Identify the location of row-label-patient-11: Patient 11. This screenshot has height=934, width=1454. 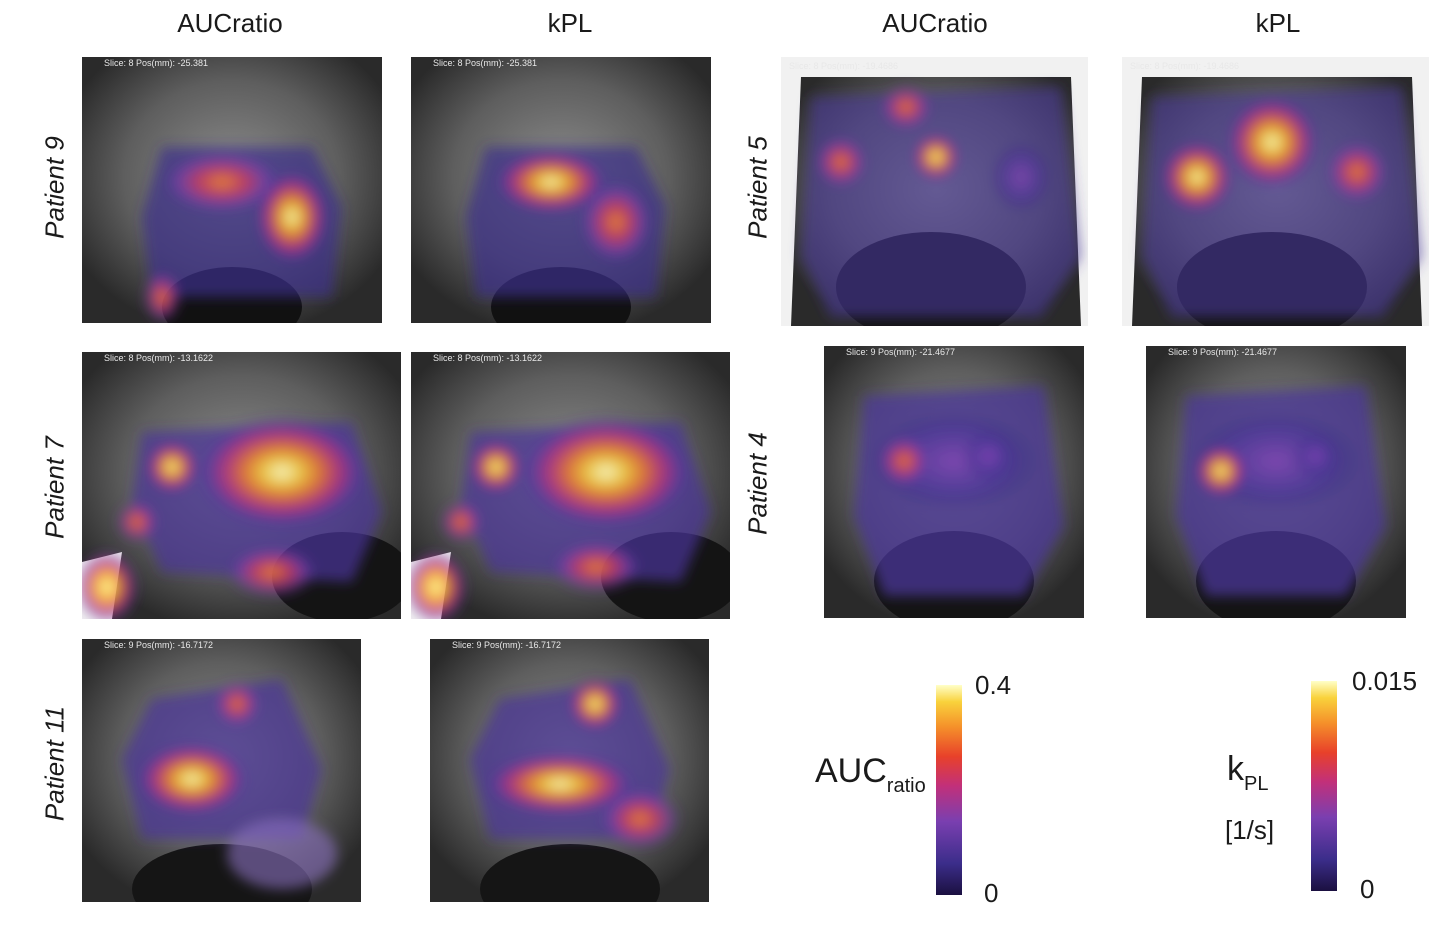
(54, 763).